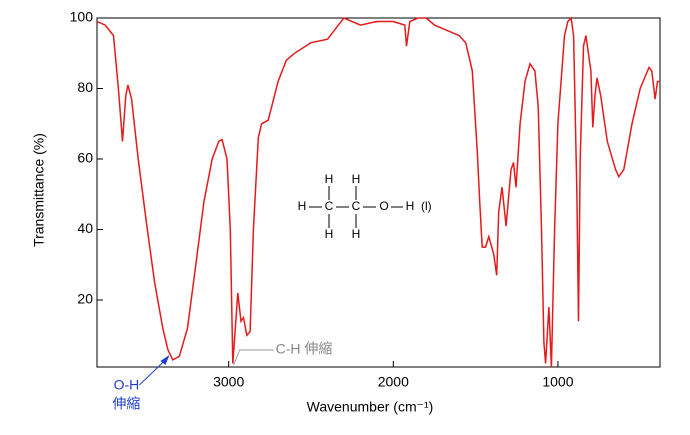  What do you see at coordinates (126, 404) in the screenshot?
I see `annotation: 伸縮` at bounding box center [126, 404].